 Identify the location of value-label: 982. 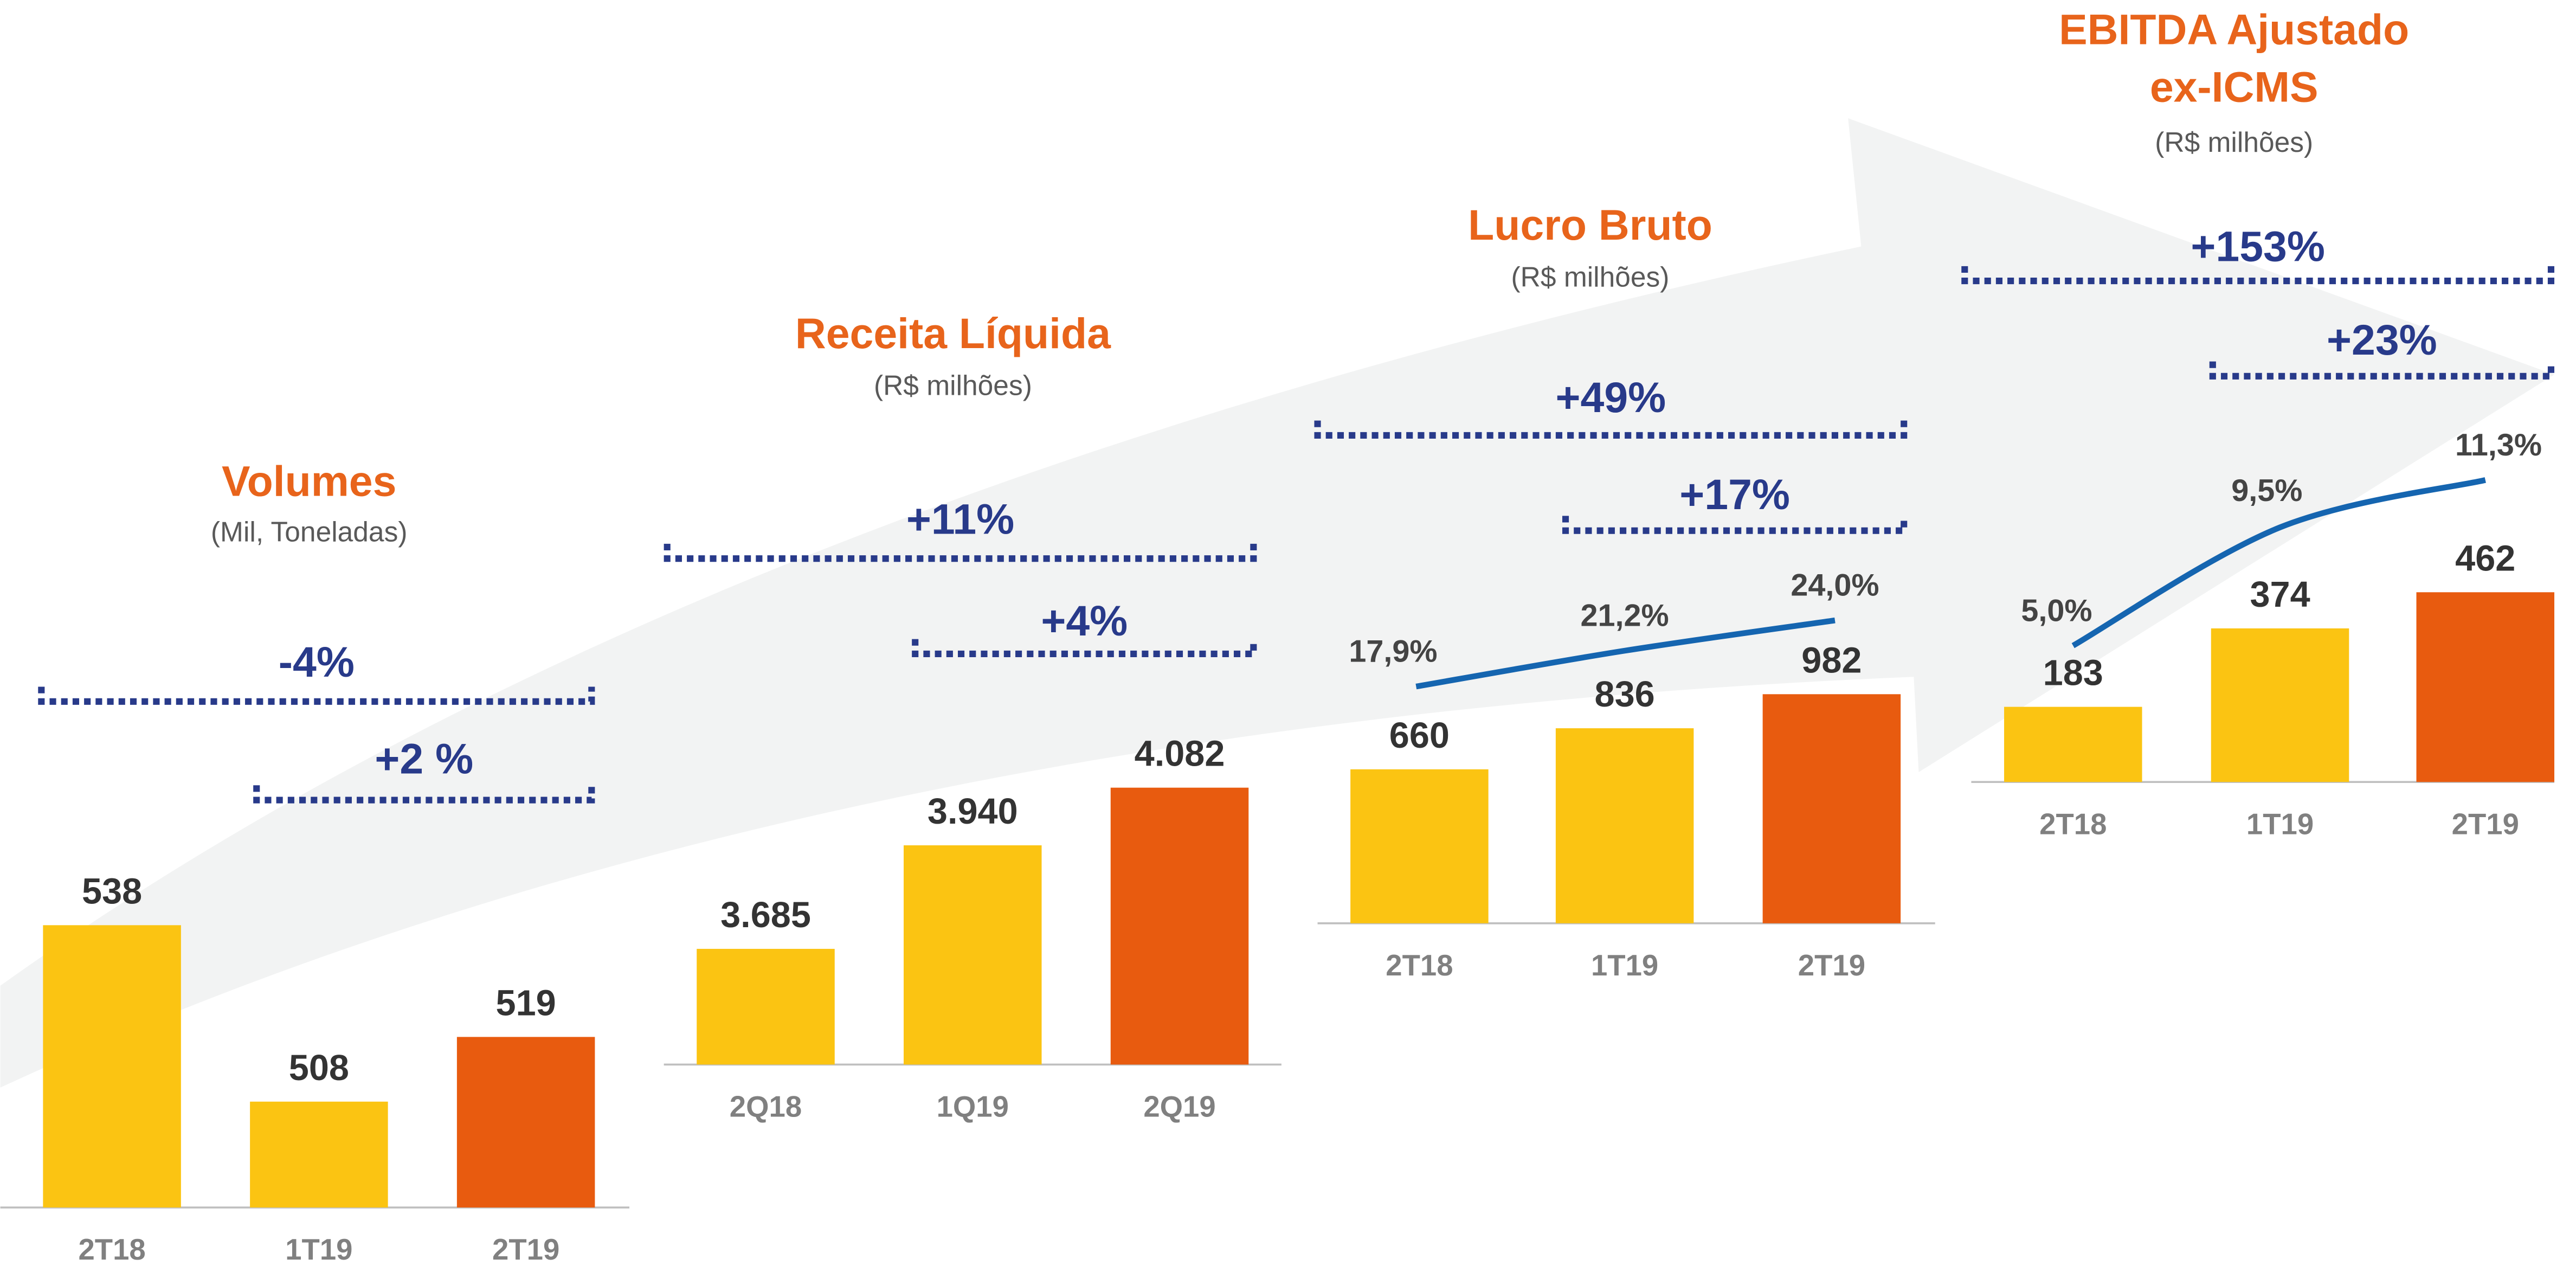
(1831, 660).